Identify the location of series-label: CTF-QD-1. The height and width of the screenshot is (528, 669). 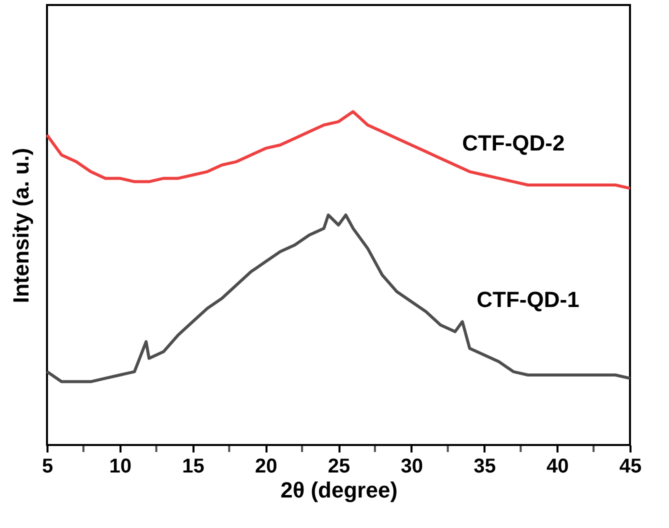
(528, 299).